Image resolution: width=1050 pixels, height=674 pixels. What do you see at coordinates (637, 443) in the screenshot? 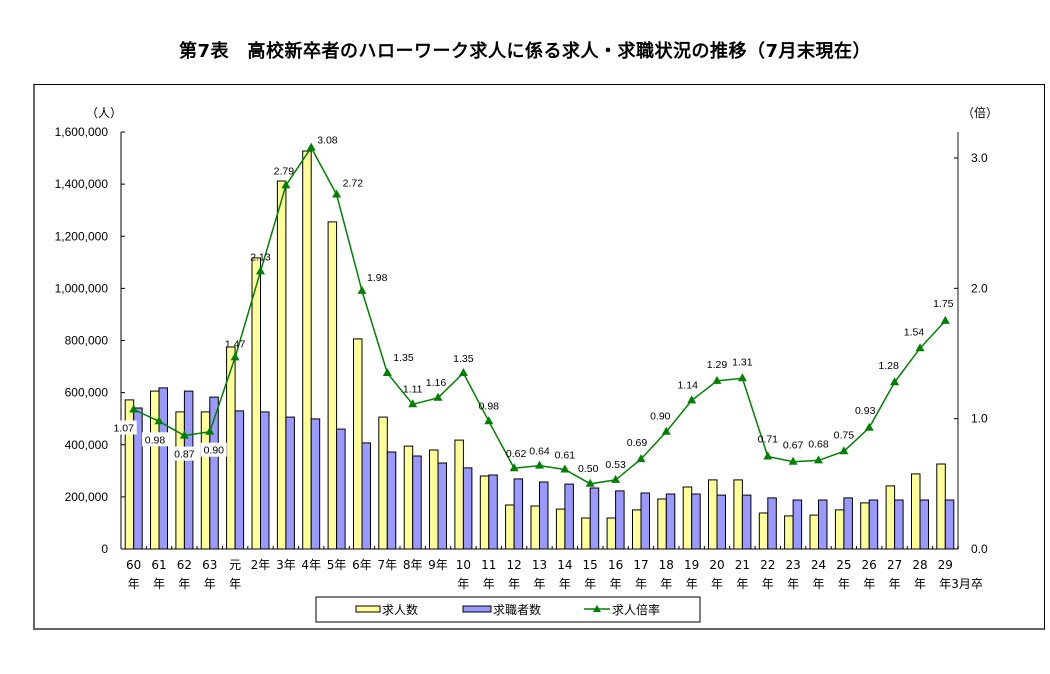
I see `data-label-20: 0.69` at bounding box center [637, 443].